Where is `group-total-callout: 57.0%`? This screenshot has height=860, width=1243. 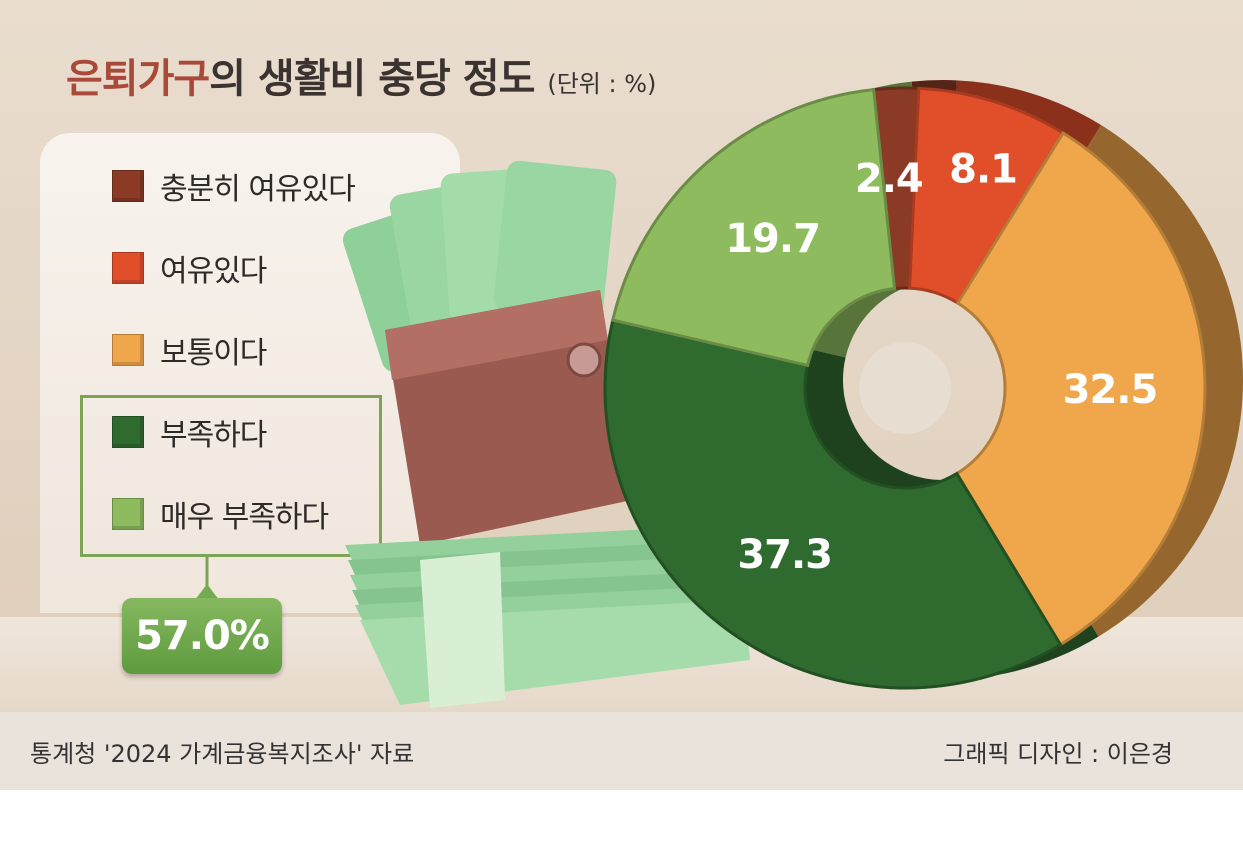 group-total-callout: 57.0% is located at coordinates (202, 636).